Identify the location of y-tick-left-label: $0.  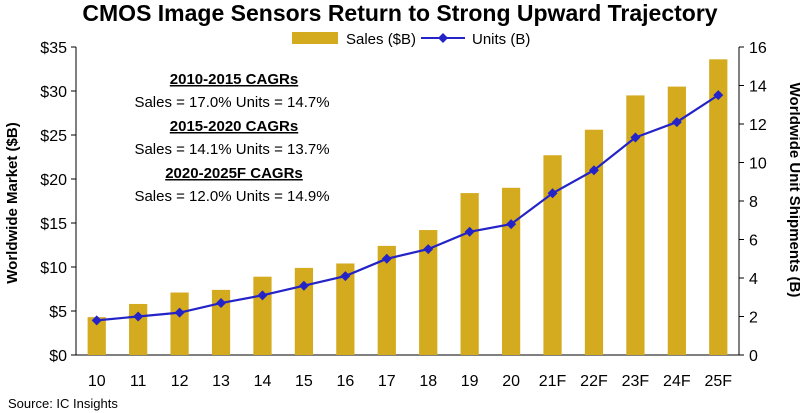
(58, 356).